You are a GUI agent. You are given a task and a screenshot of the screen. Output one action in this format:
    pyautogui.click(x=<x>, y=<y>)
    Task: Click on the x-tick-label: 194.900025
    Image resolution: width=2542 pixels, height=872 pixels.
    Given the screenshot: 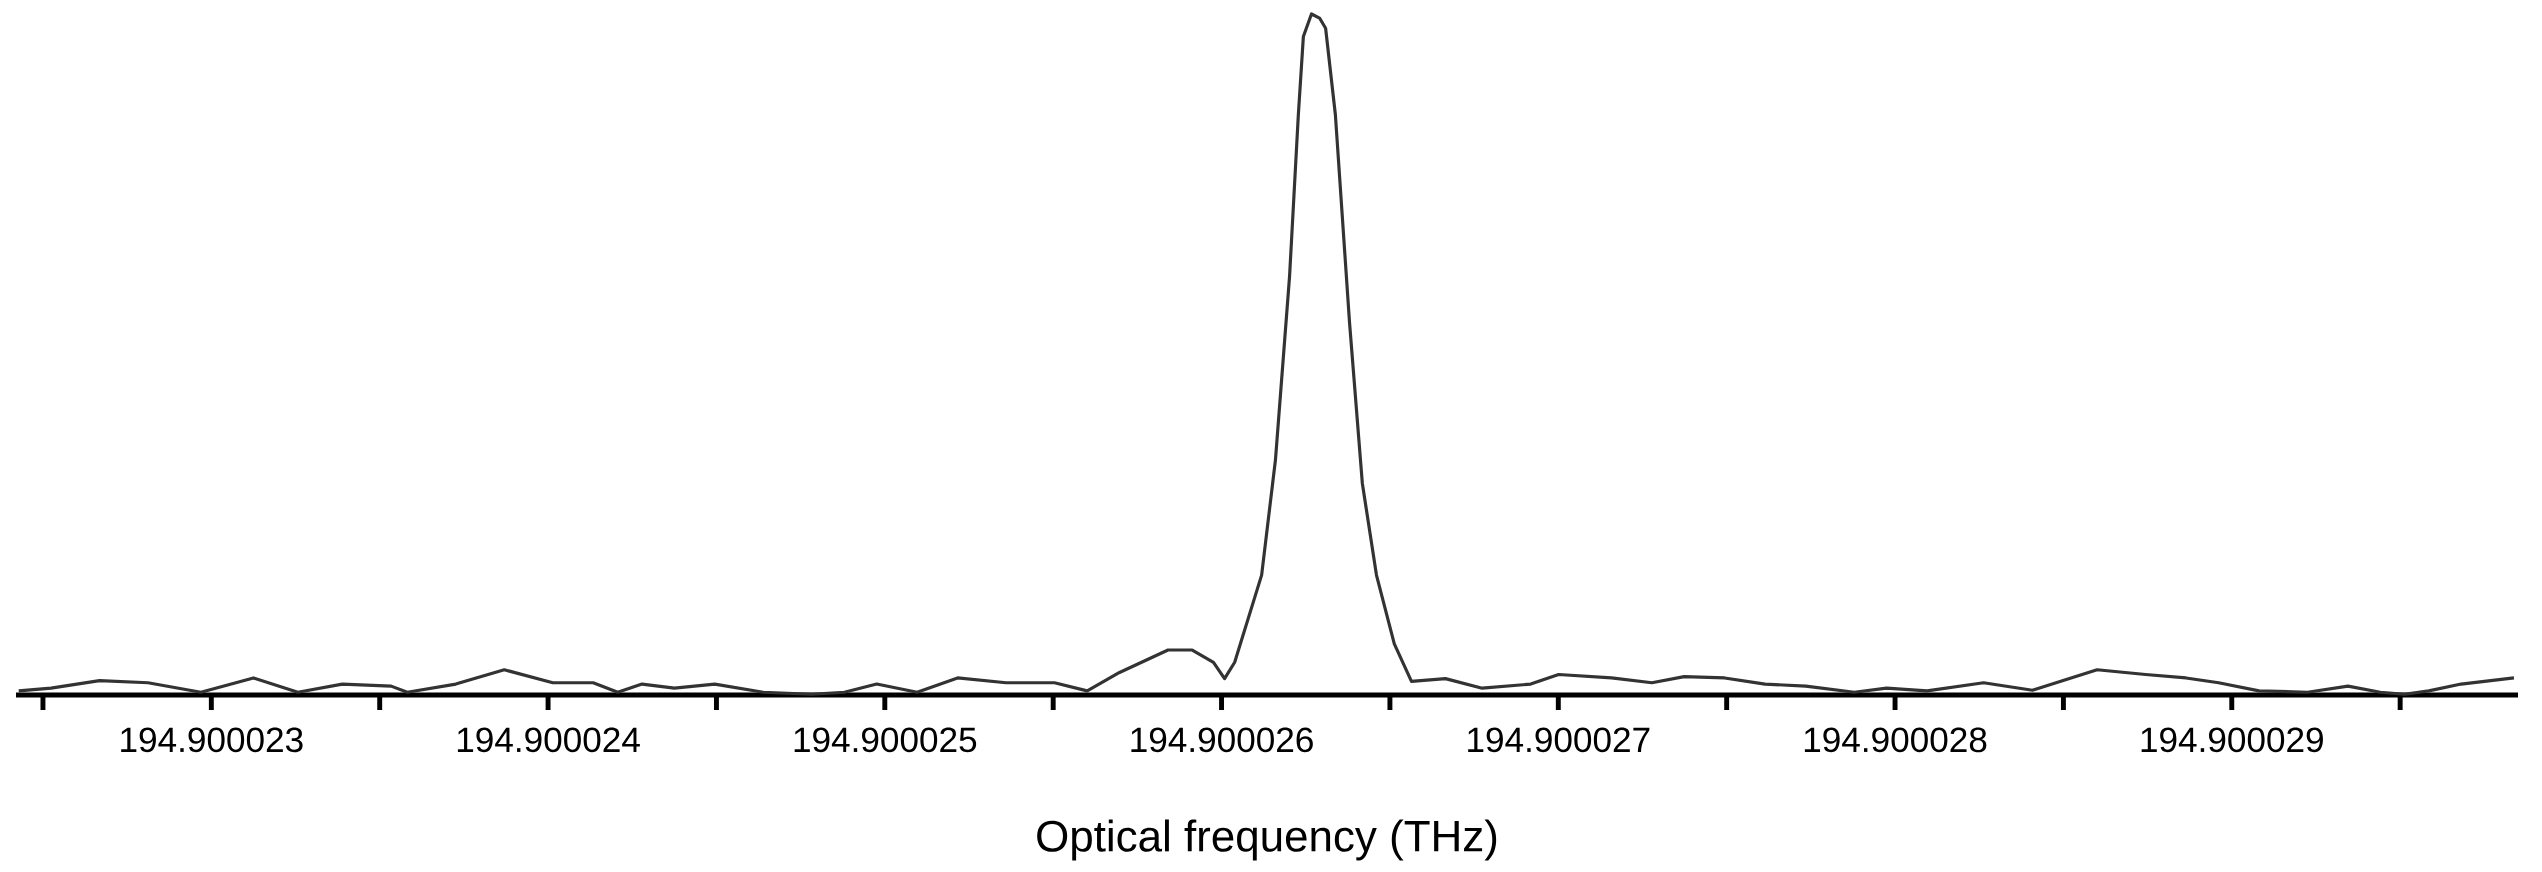 What is the action you would take?
    pyautogui.click(x=885, y=740)
    